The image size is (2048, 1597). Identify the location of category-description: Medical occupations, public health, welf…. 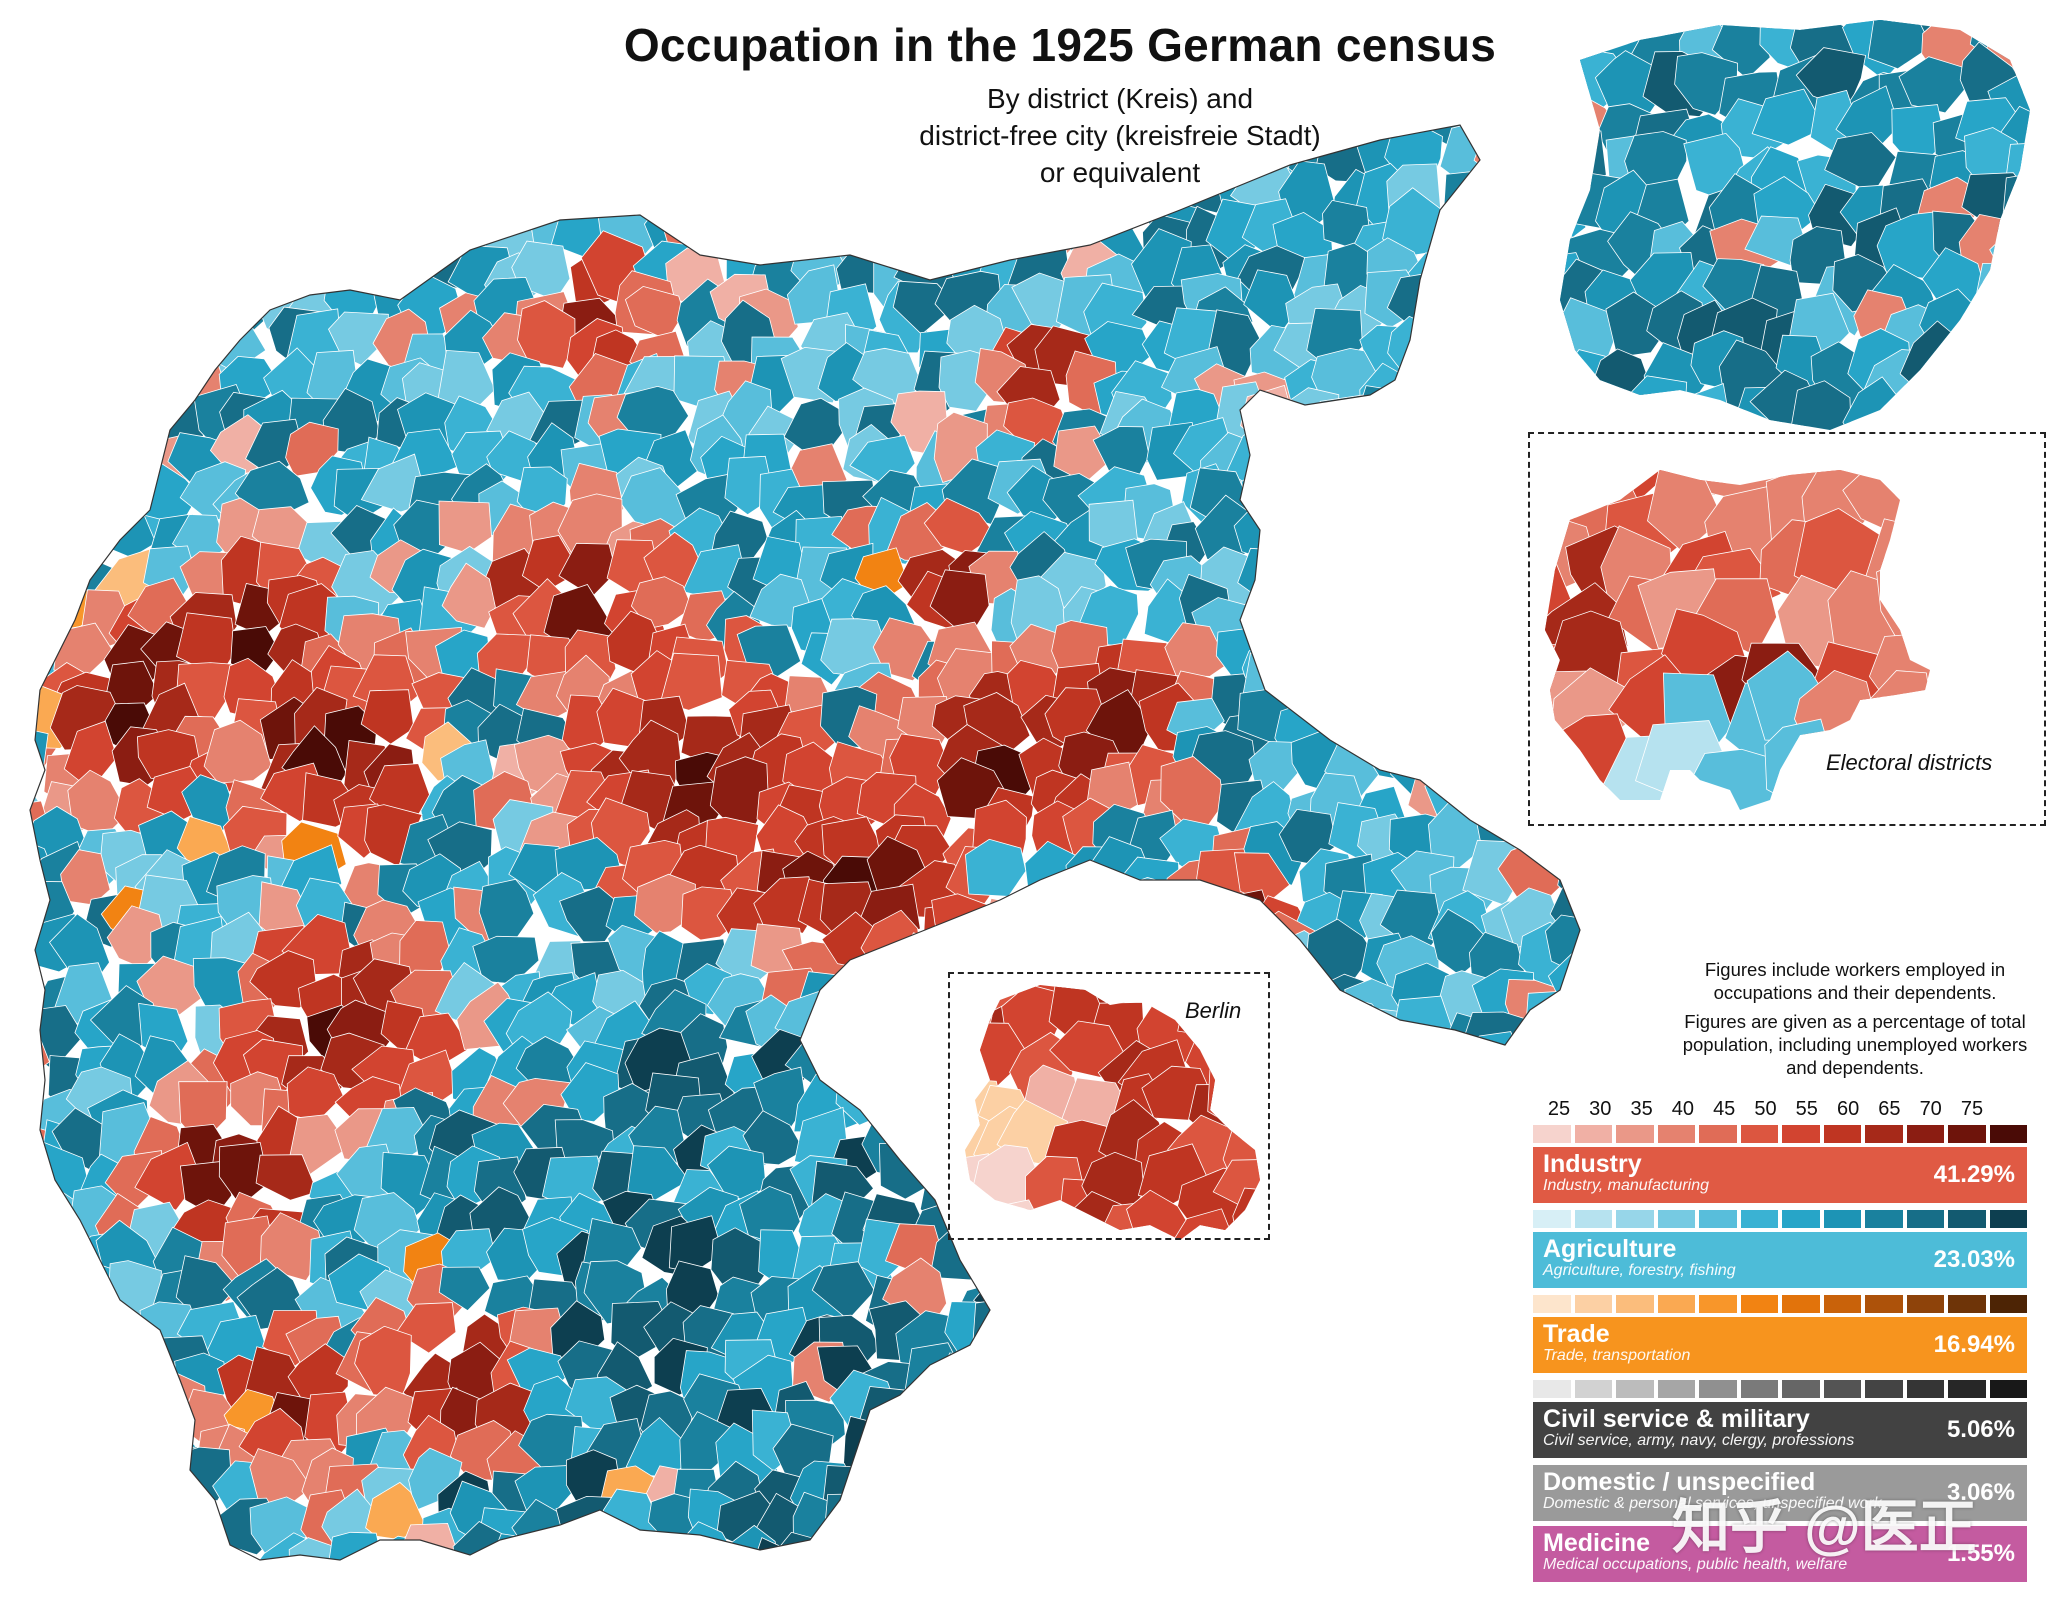
(1695, 1564).